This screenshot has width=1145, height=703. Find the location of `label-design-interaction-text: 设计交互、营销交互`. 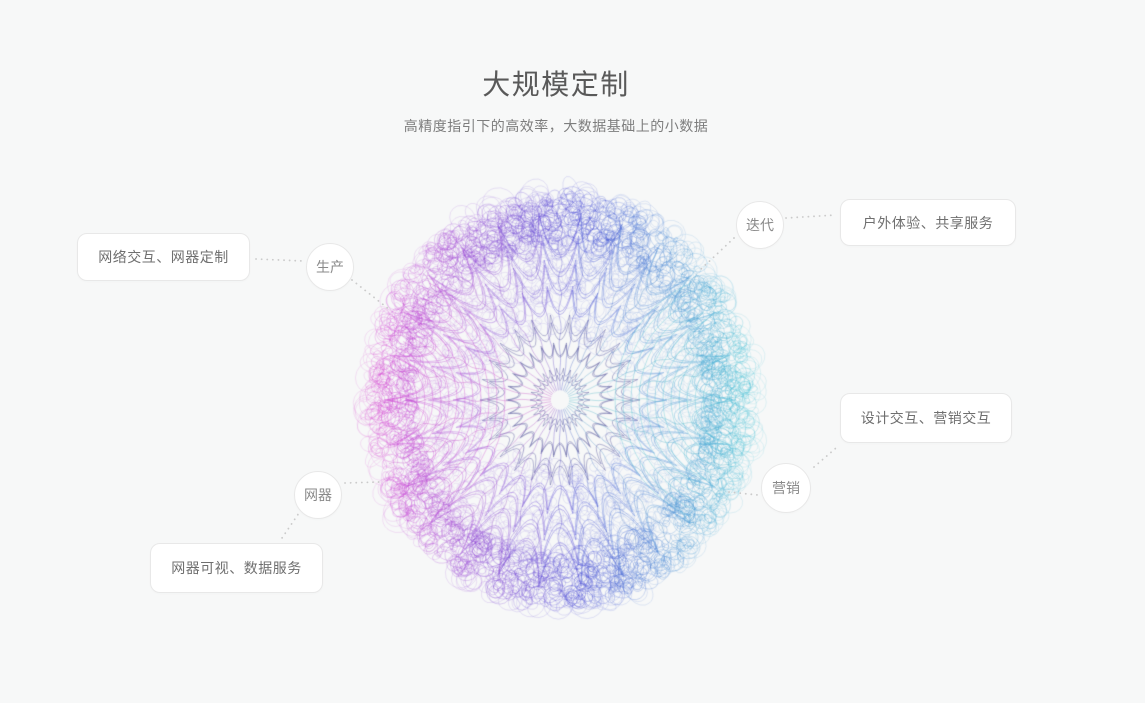

label-design-interaction-text: 设计交互、营销交互 is located at coordinates (926, 418).